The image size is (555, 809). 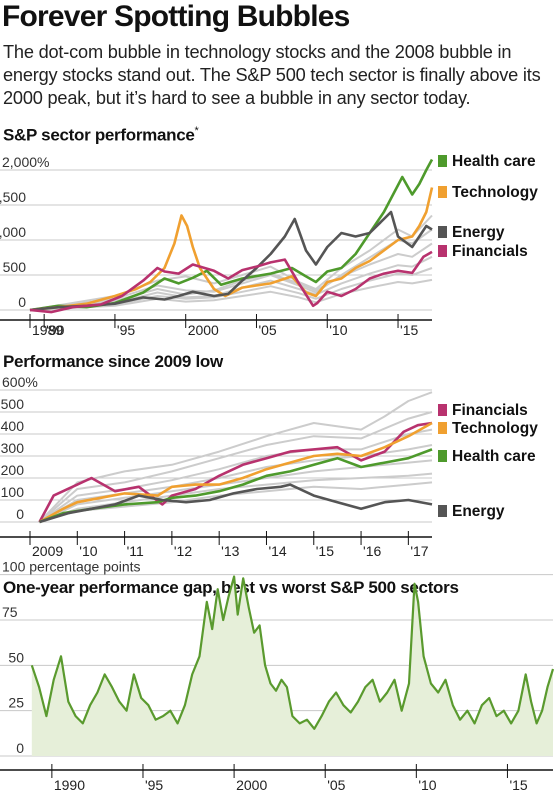 I want to click on chart2-y-tick-label: 600%, so click(x=20, y=382).